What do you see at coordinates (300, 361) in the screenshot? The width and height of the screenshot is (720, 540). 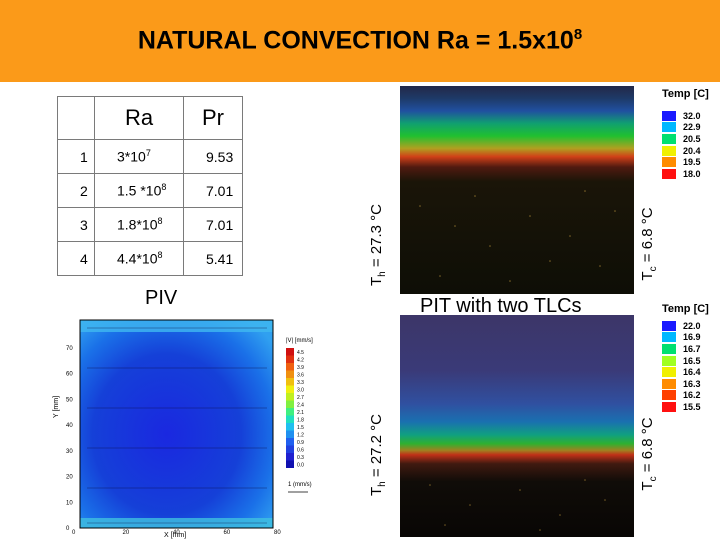 I see `piv-colorbar-value: 4.2` at bounding box center [300, 361].